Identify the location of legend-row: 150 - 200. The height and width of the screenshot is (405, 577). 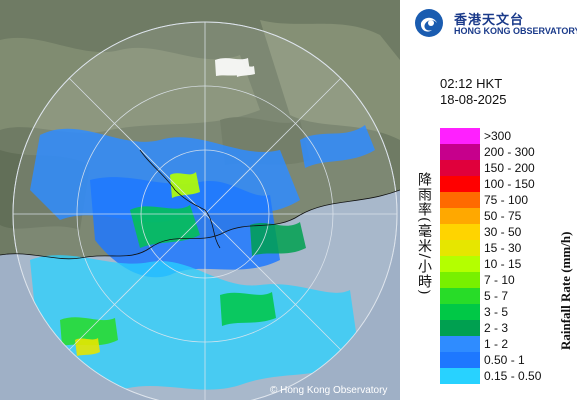
(508, 168).